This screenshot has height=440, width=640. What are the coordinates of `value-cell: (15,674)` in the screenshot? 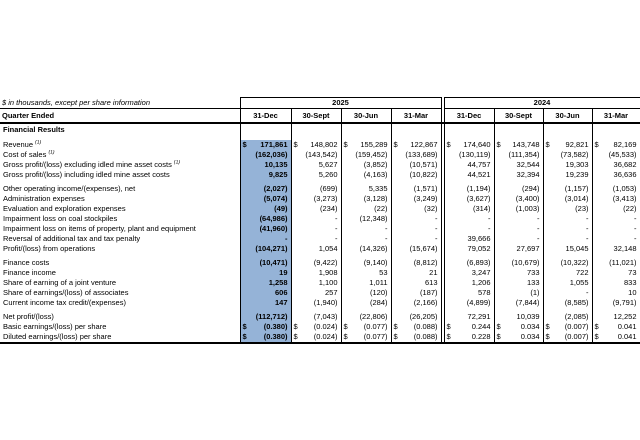 It's located at (415, 249).